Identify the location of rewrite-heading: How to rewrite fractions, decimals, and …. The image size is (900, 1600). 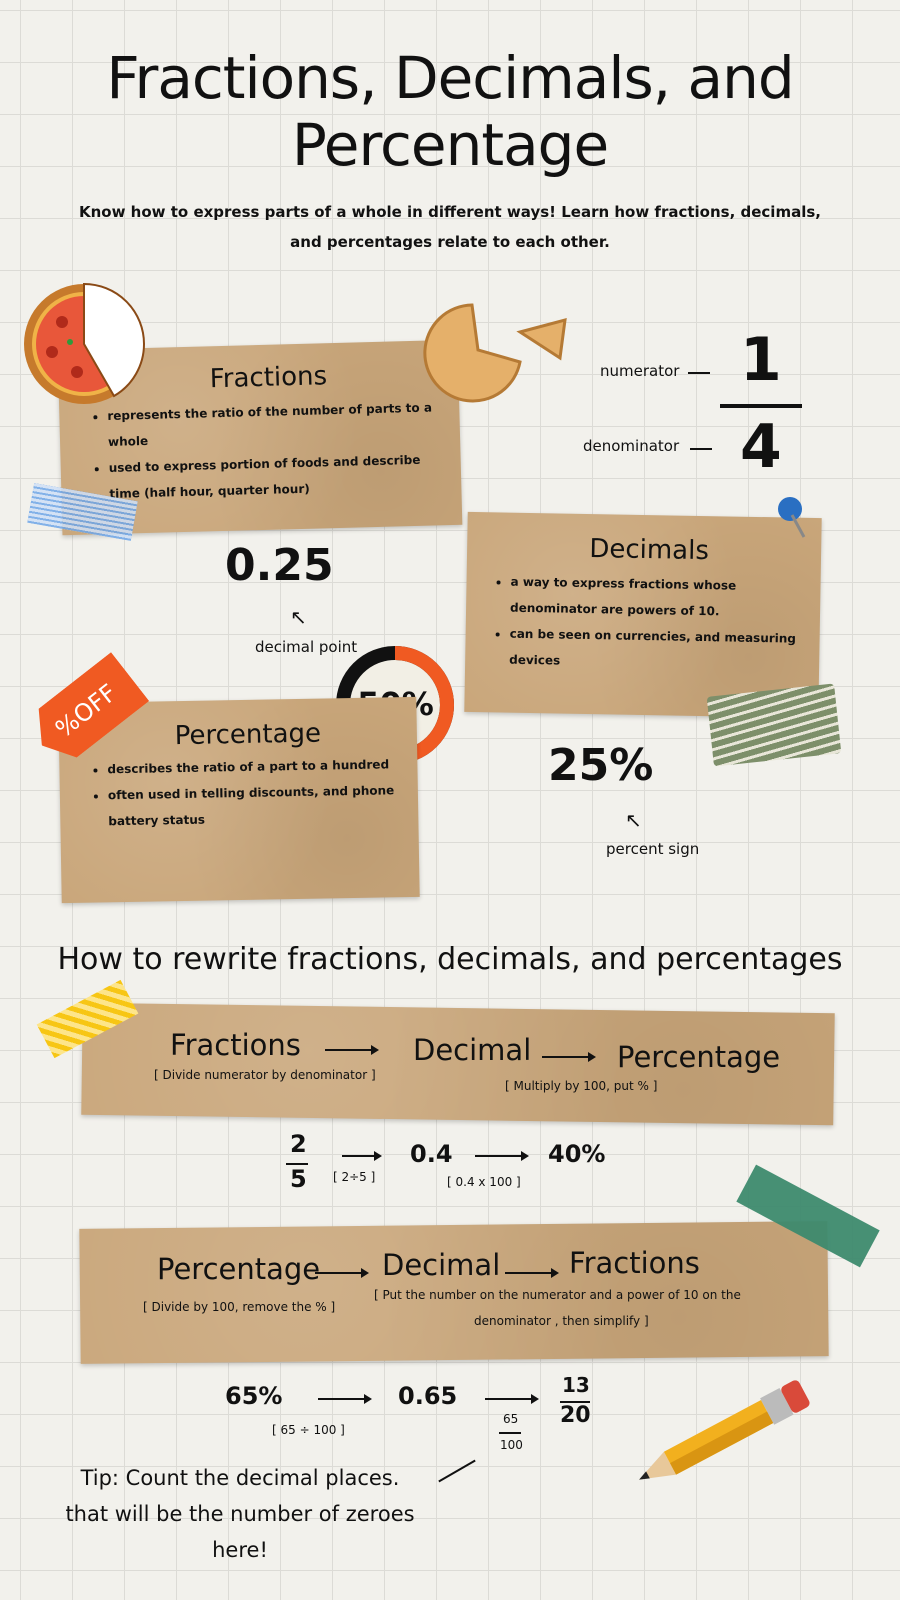
(450, 959).